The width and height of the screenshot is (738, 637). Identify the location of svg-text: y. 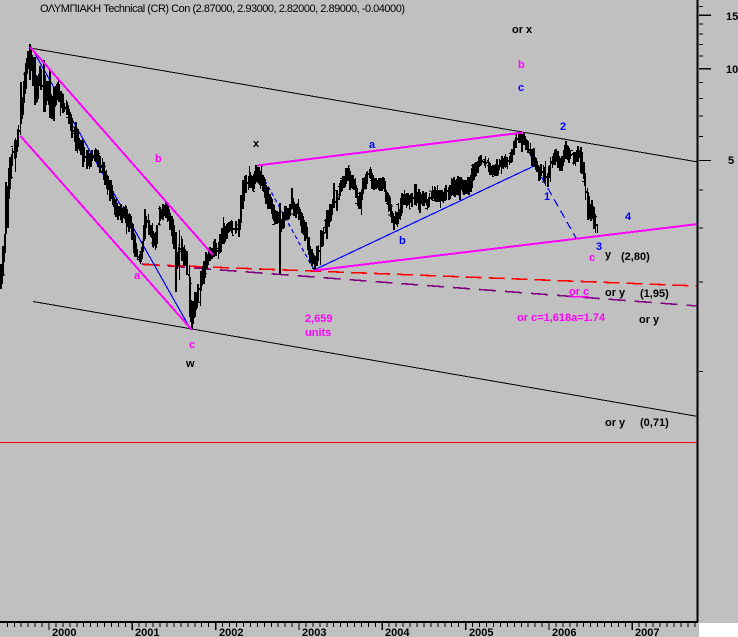
(608, 255).